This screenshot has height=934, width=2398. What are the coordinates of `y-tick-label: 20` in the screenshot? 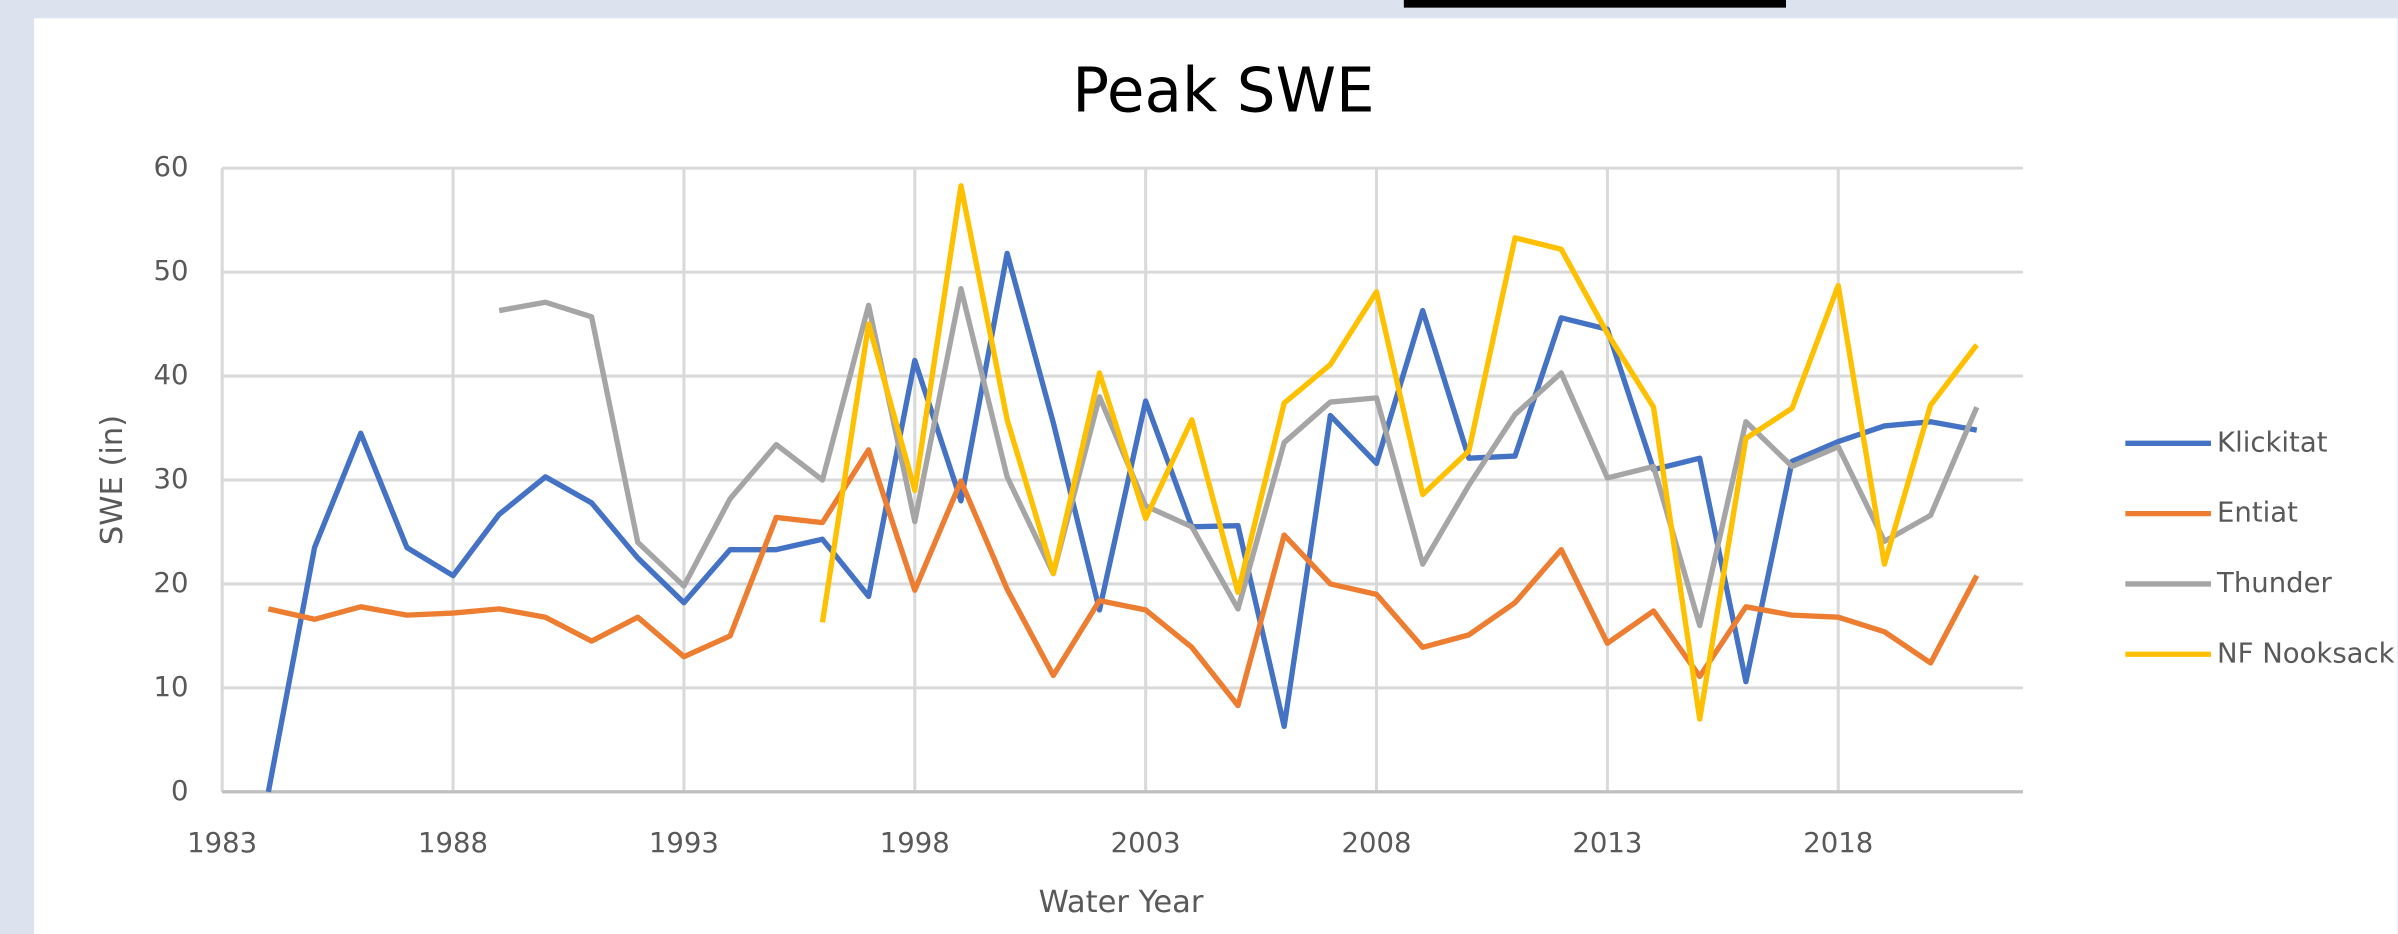 It's located at (171, 583).